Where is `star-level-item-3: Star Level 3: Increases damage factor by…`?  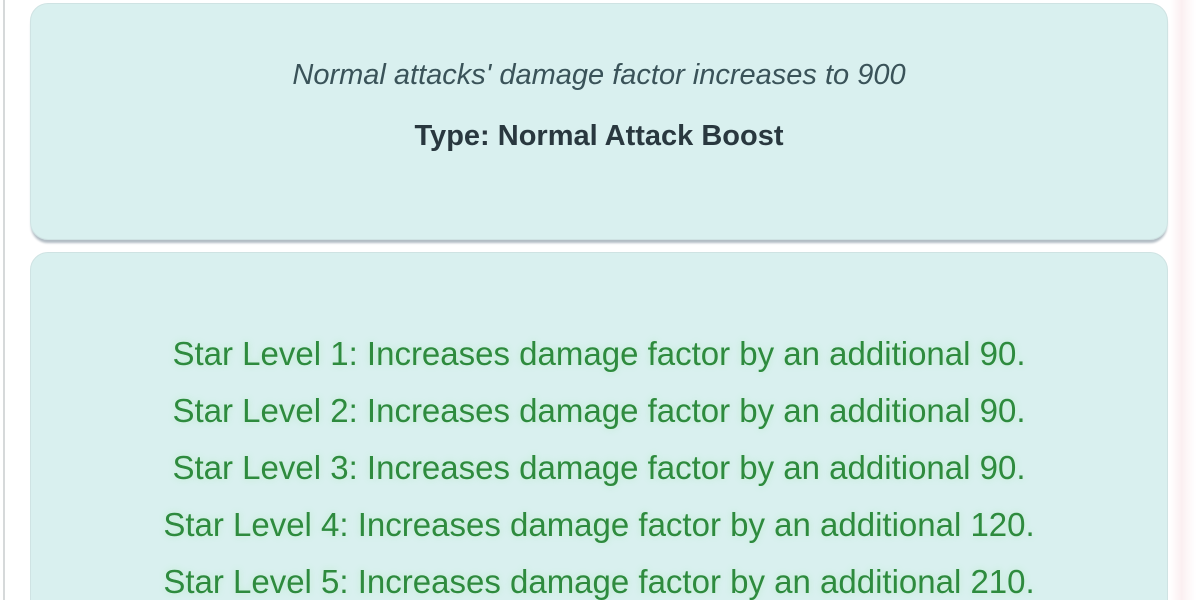 star-level-item-3: Star Level 3: Increases damage factor by… is located at coordinates (599, 467).